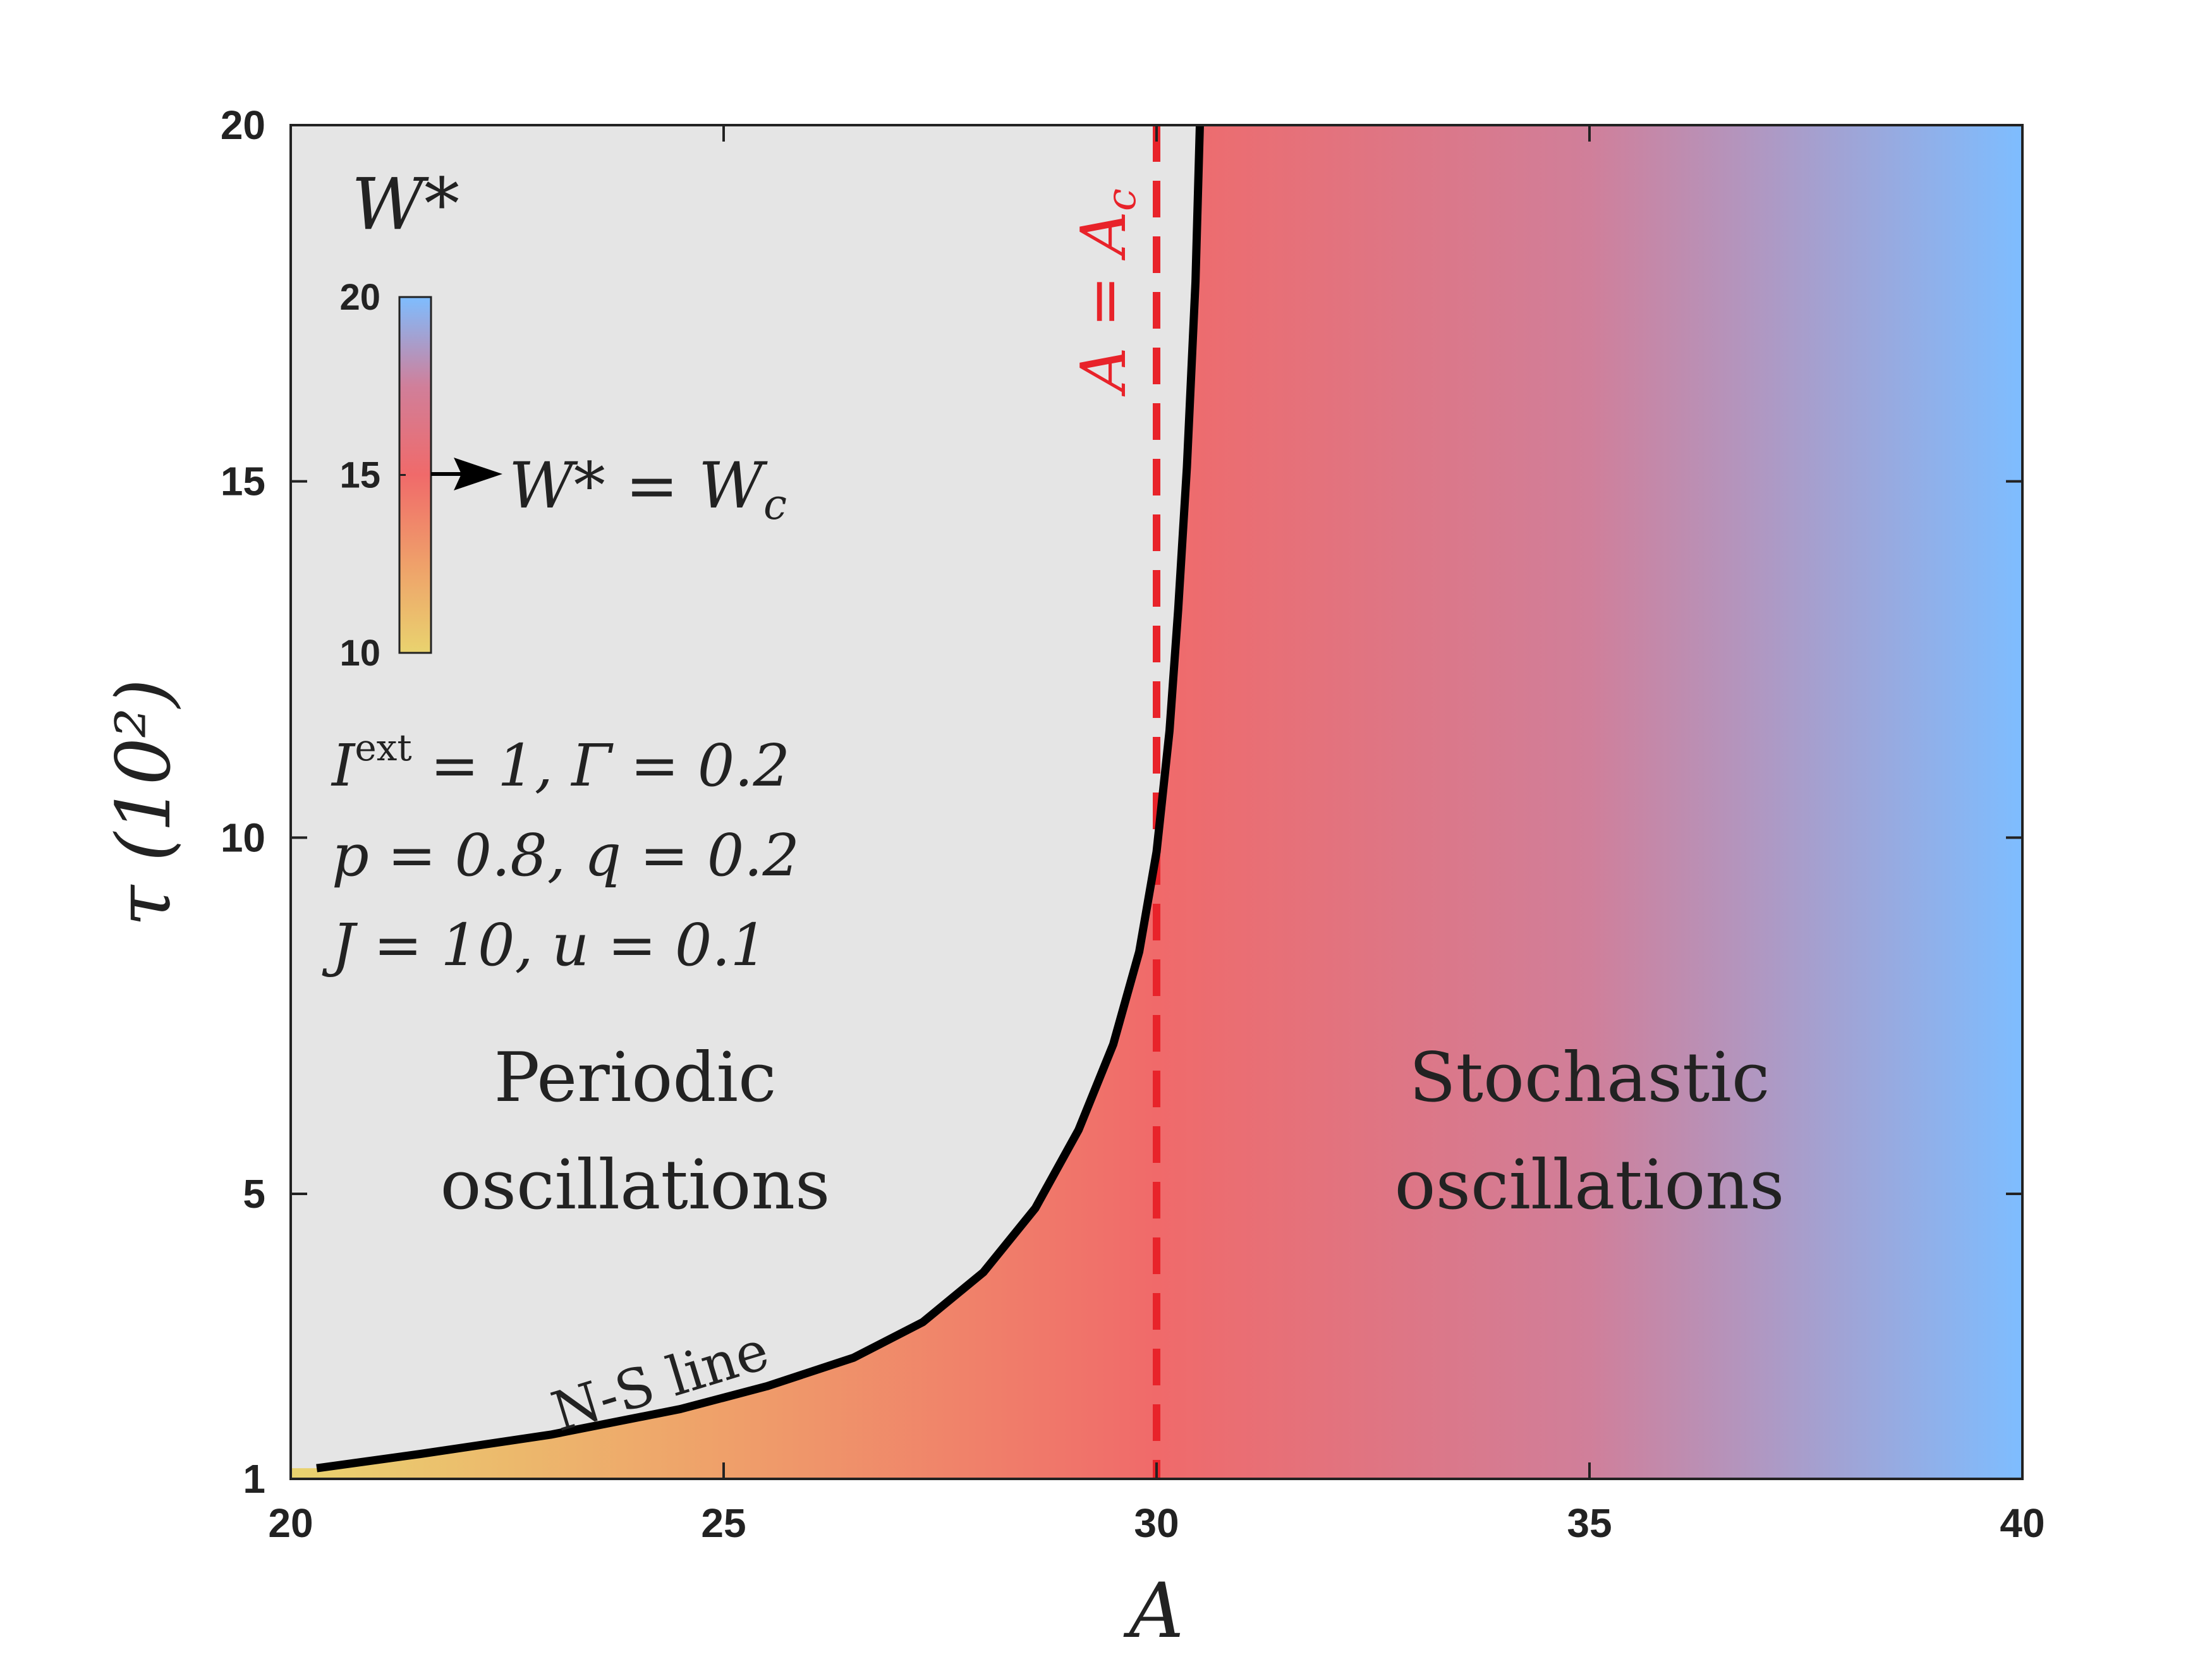  What do you see at coordinates (723, 1523) in the screenshot?
I see `x-tick-label: 25` at bounding box center [723, 1523].